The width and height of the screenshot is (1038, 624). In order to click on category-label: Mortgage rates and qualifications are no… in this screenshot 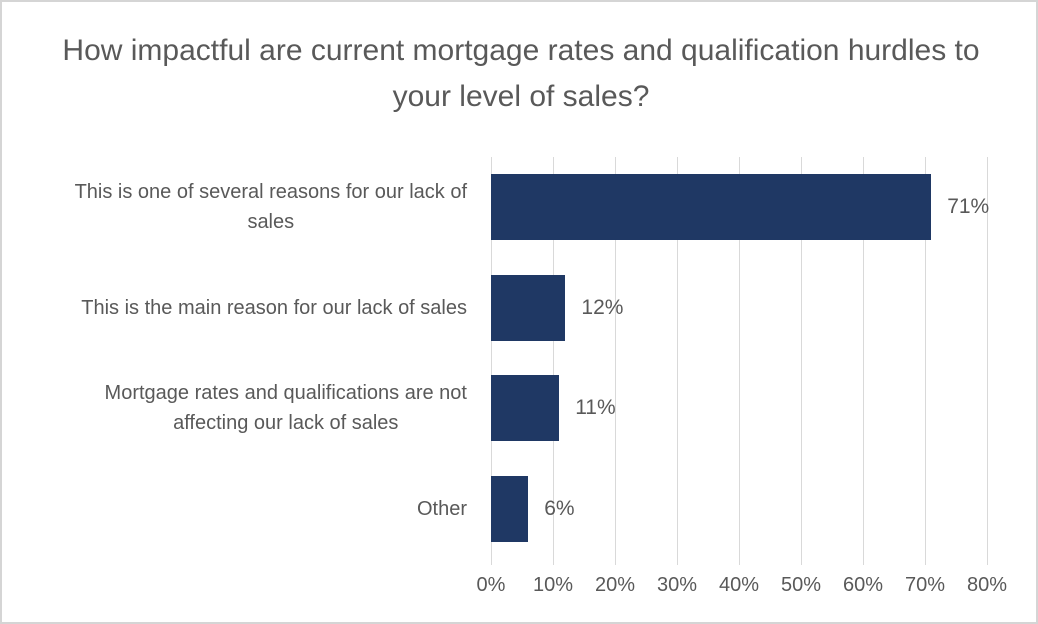, I will do `click(285, 408)`.